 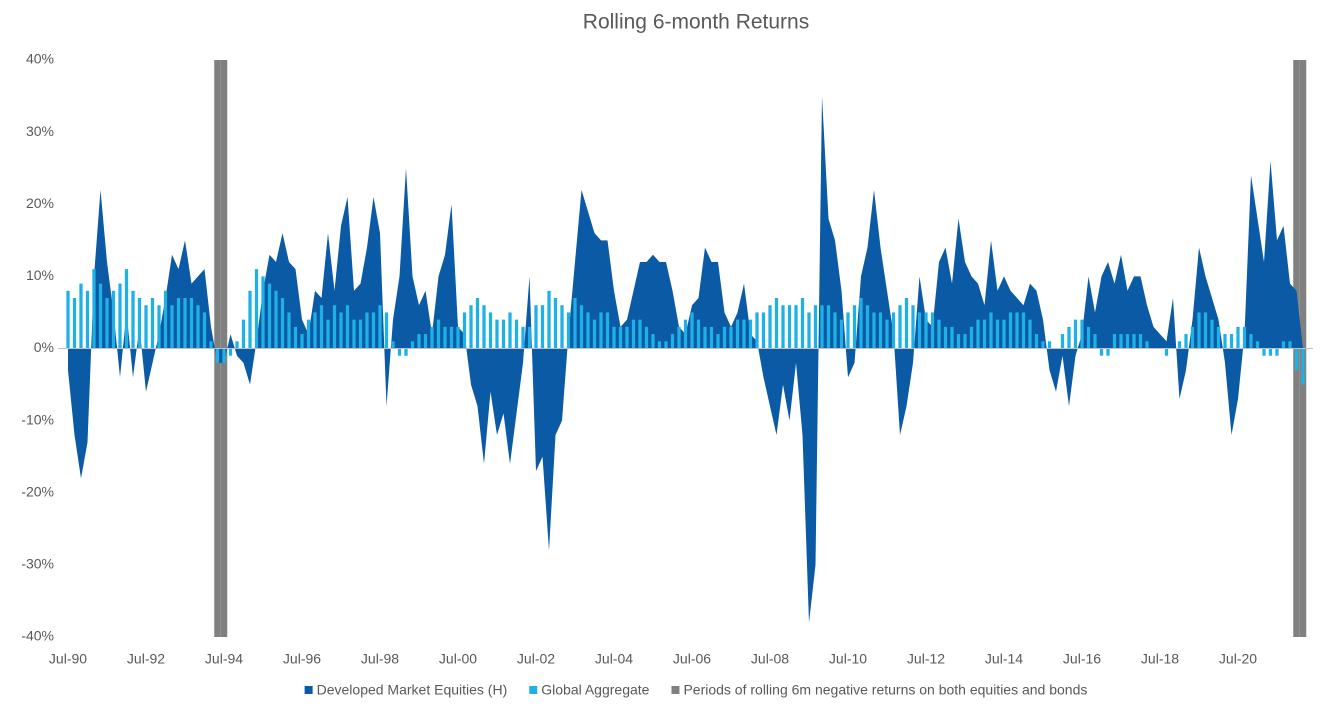 What do you see at coordinates (37, 636) in the screenshot?
I see `y-tick-label: -40%` at bounding box center [37, 636].